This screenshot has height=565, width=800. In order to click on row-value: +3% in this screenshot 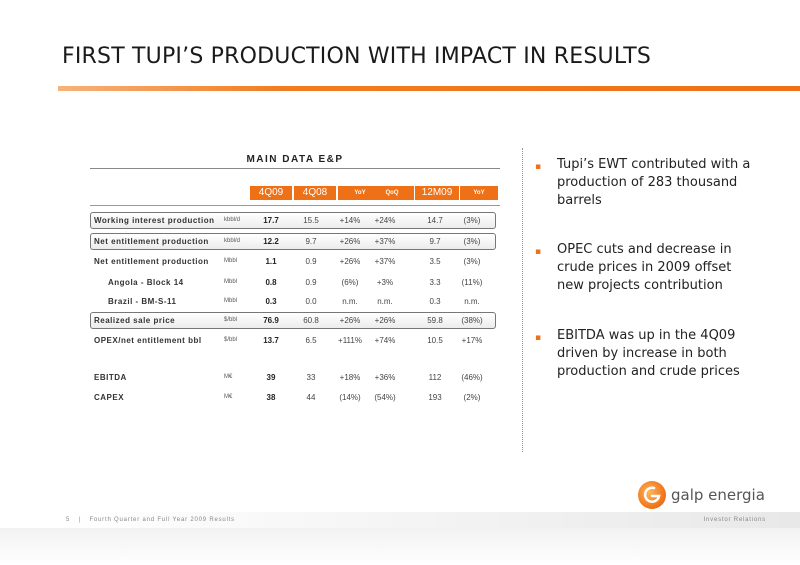, I will do `click(385, 282)`.